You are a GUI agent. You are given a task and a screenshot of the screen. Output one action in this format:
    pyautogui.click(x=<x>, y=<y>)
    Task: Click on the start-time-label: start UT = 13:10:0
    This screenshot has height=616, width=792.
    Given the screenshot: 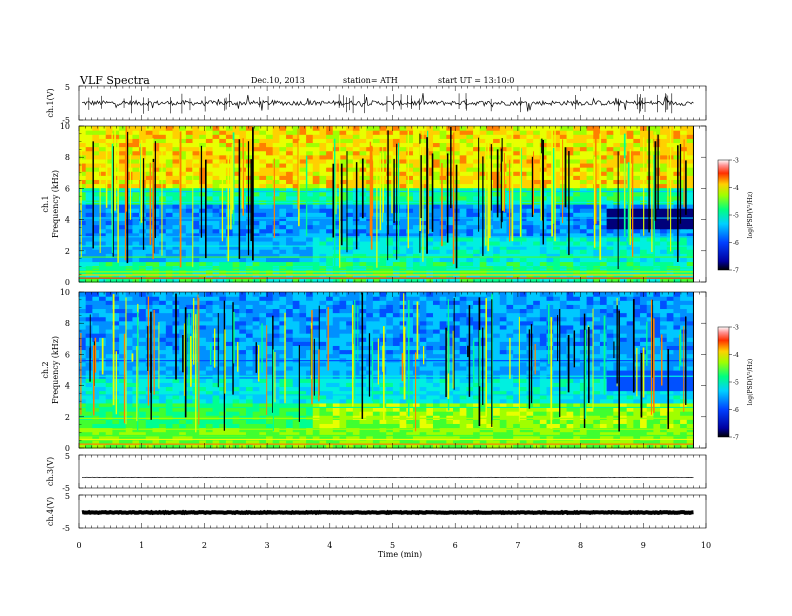 What is the action you would take?
    pyautogui.click(x=476, y=80)
    